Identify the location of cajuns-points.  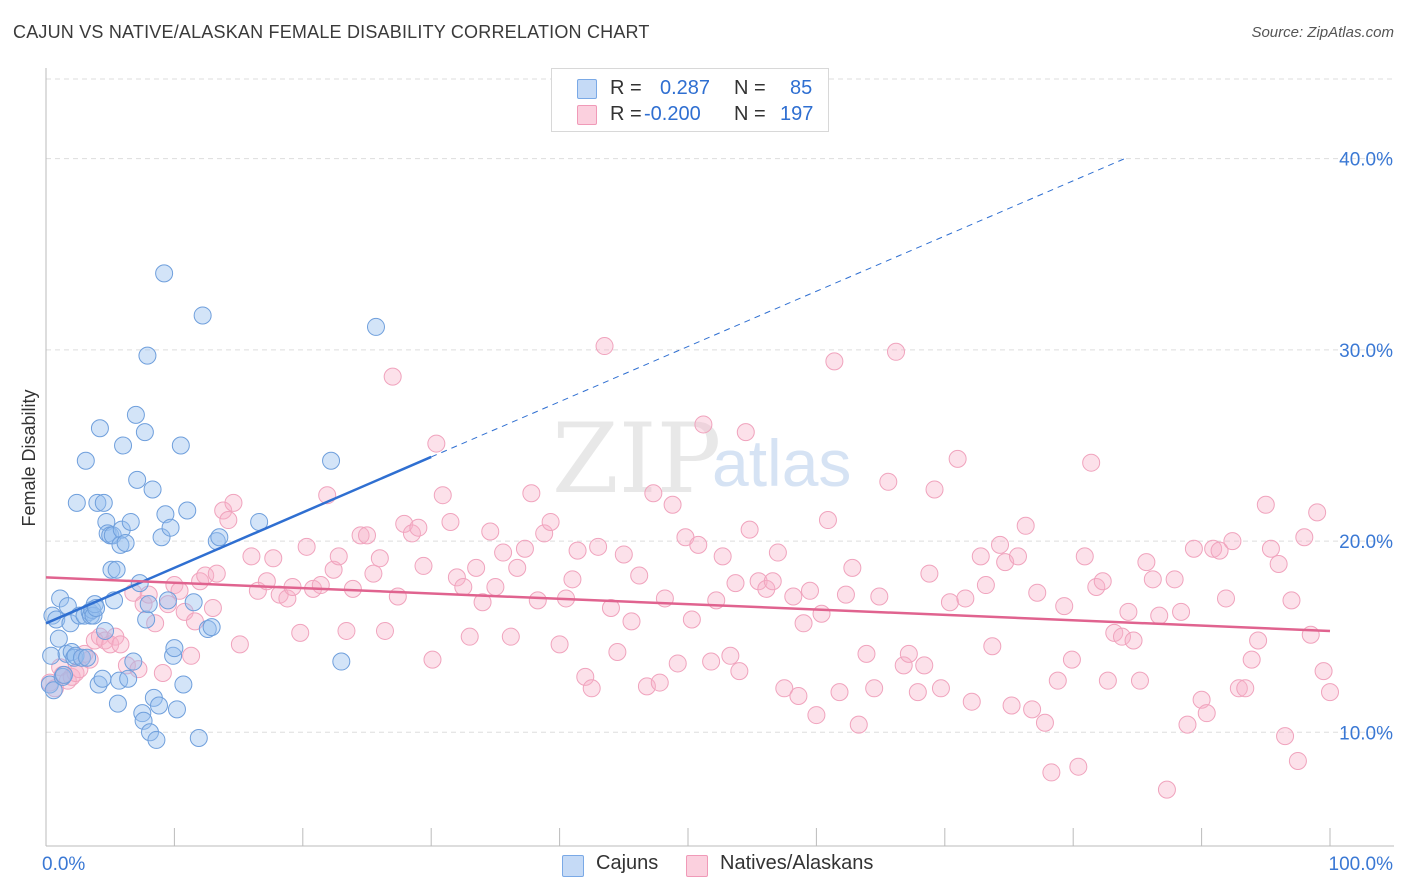
(212, 506).